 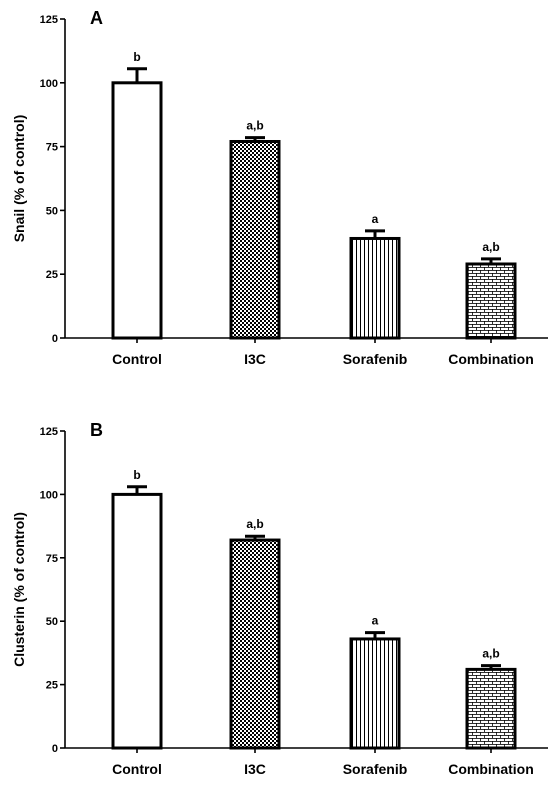 I want to click on y-axis-title: Clusterin (% of control), so click(x=19, y=589).